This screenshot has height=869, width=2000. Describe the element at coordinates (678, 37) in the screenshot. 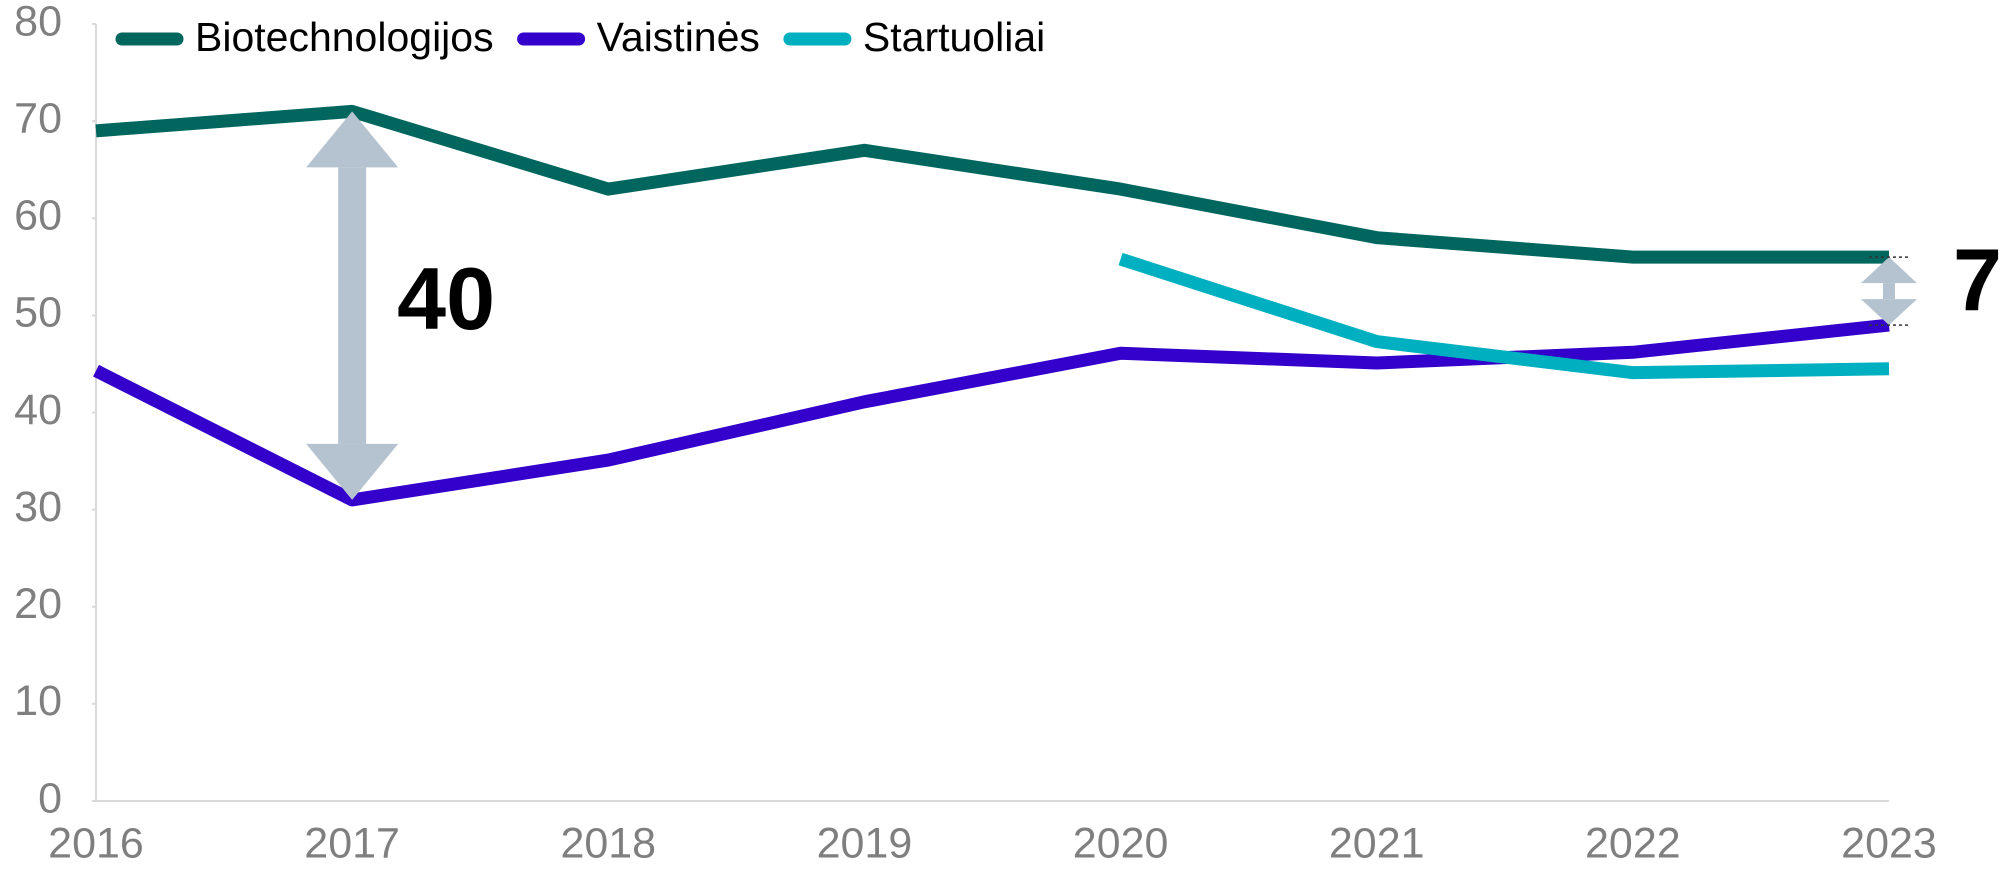

I see `legend-label: Vaistinės` at that location.